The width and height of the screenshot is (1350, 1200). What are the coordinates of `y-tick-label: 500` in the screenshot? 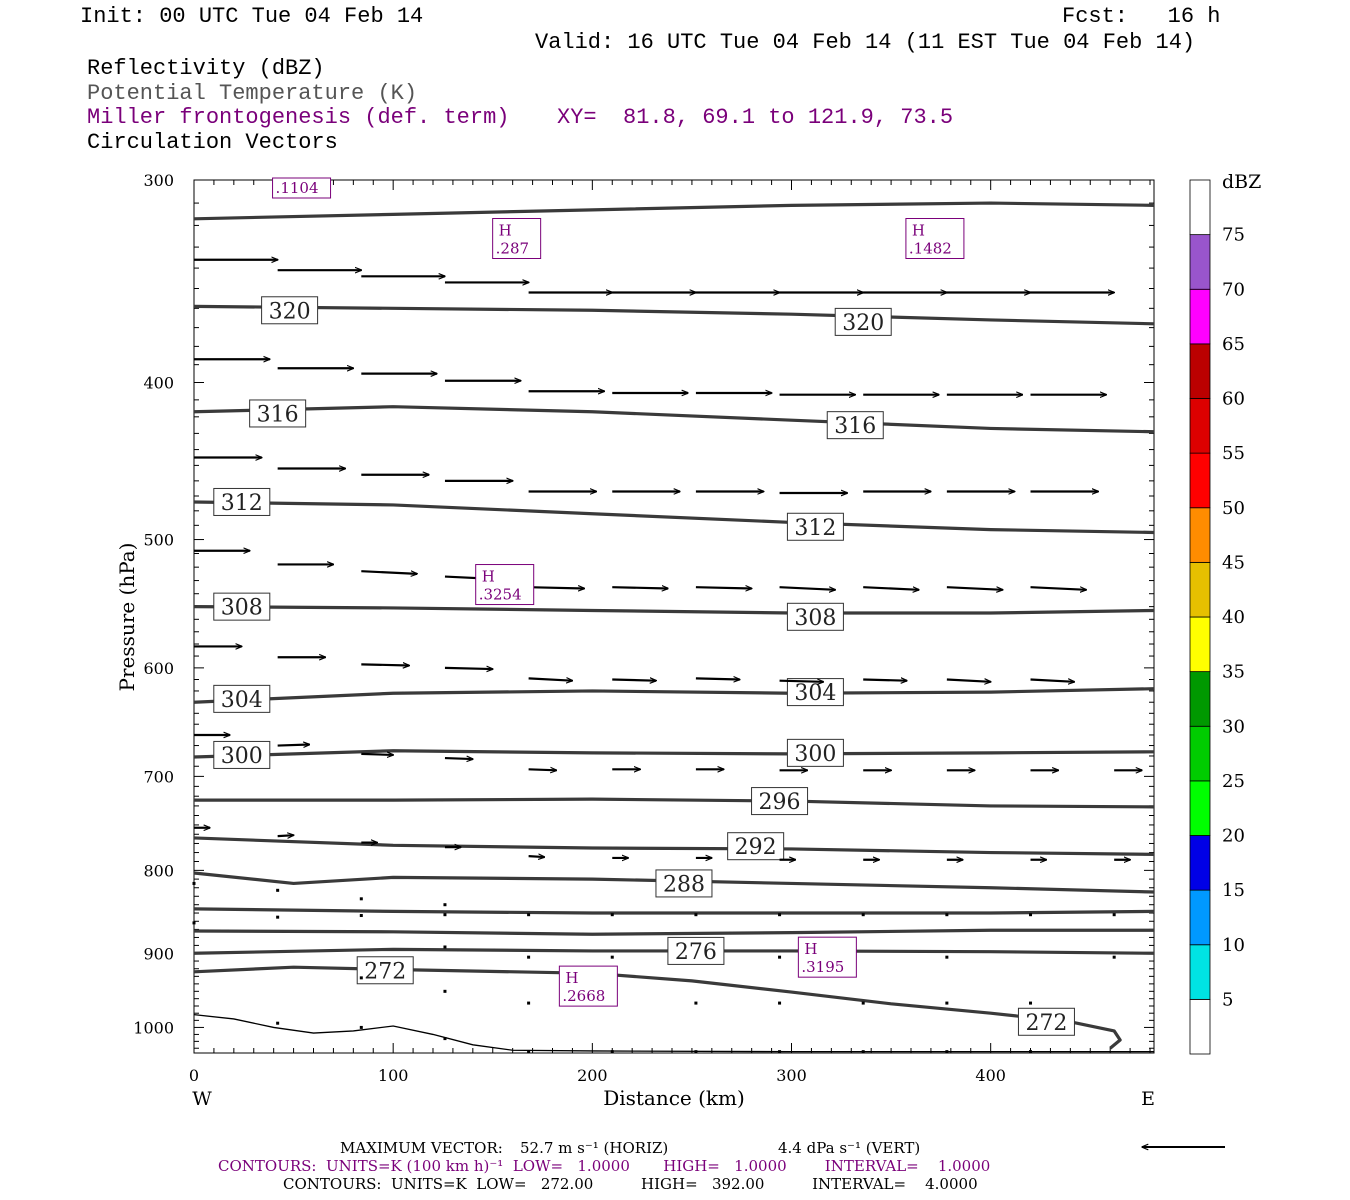 It's located at (158, 540).